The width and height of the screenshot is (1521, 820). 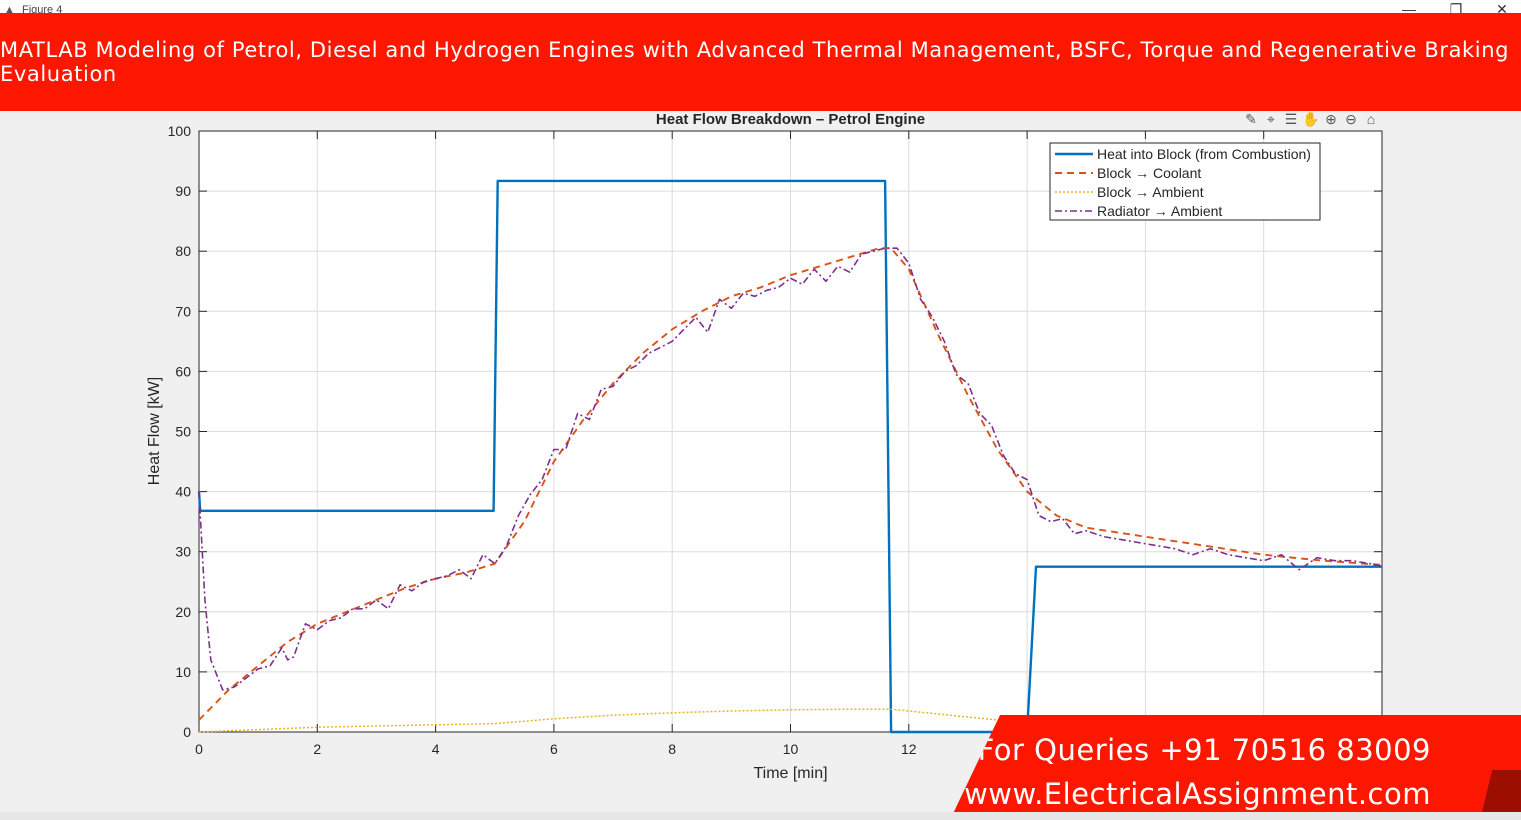 I want to click on figure-bottom-edge, so click(x=760, y=816).